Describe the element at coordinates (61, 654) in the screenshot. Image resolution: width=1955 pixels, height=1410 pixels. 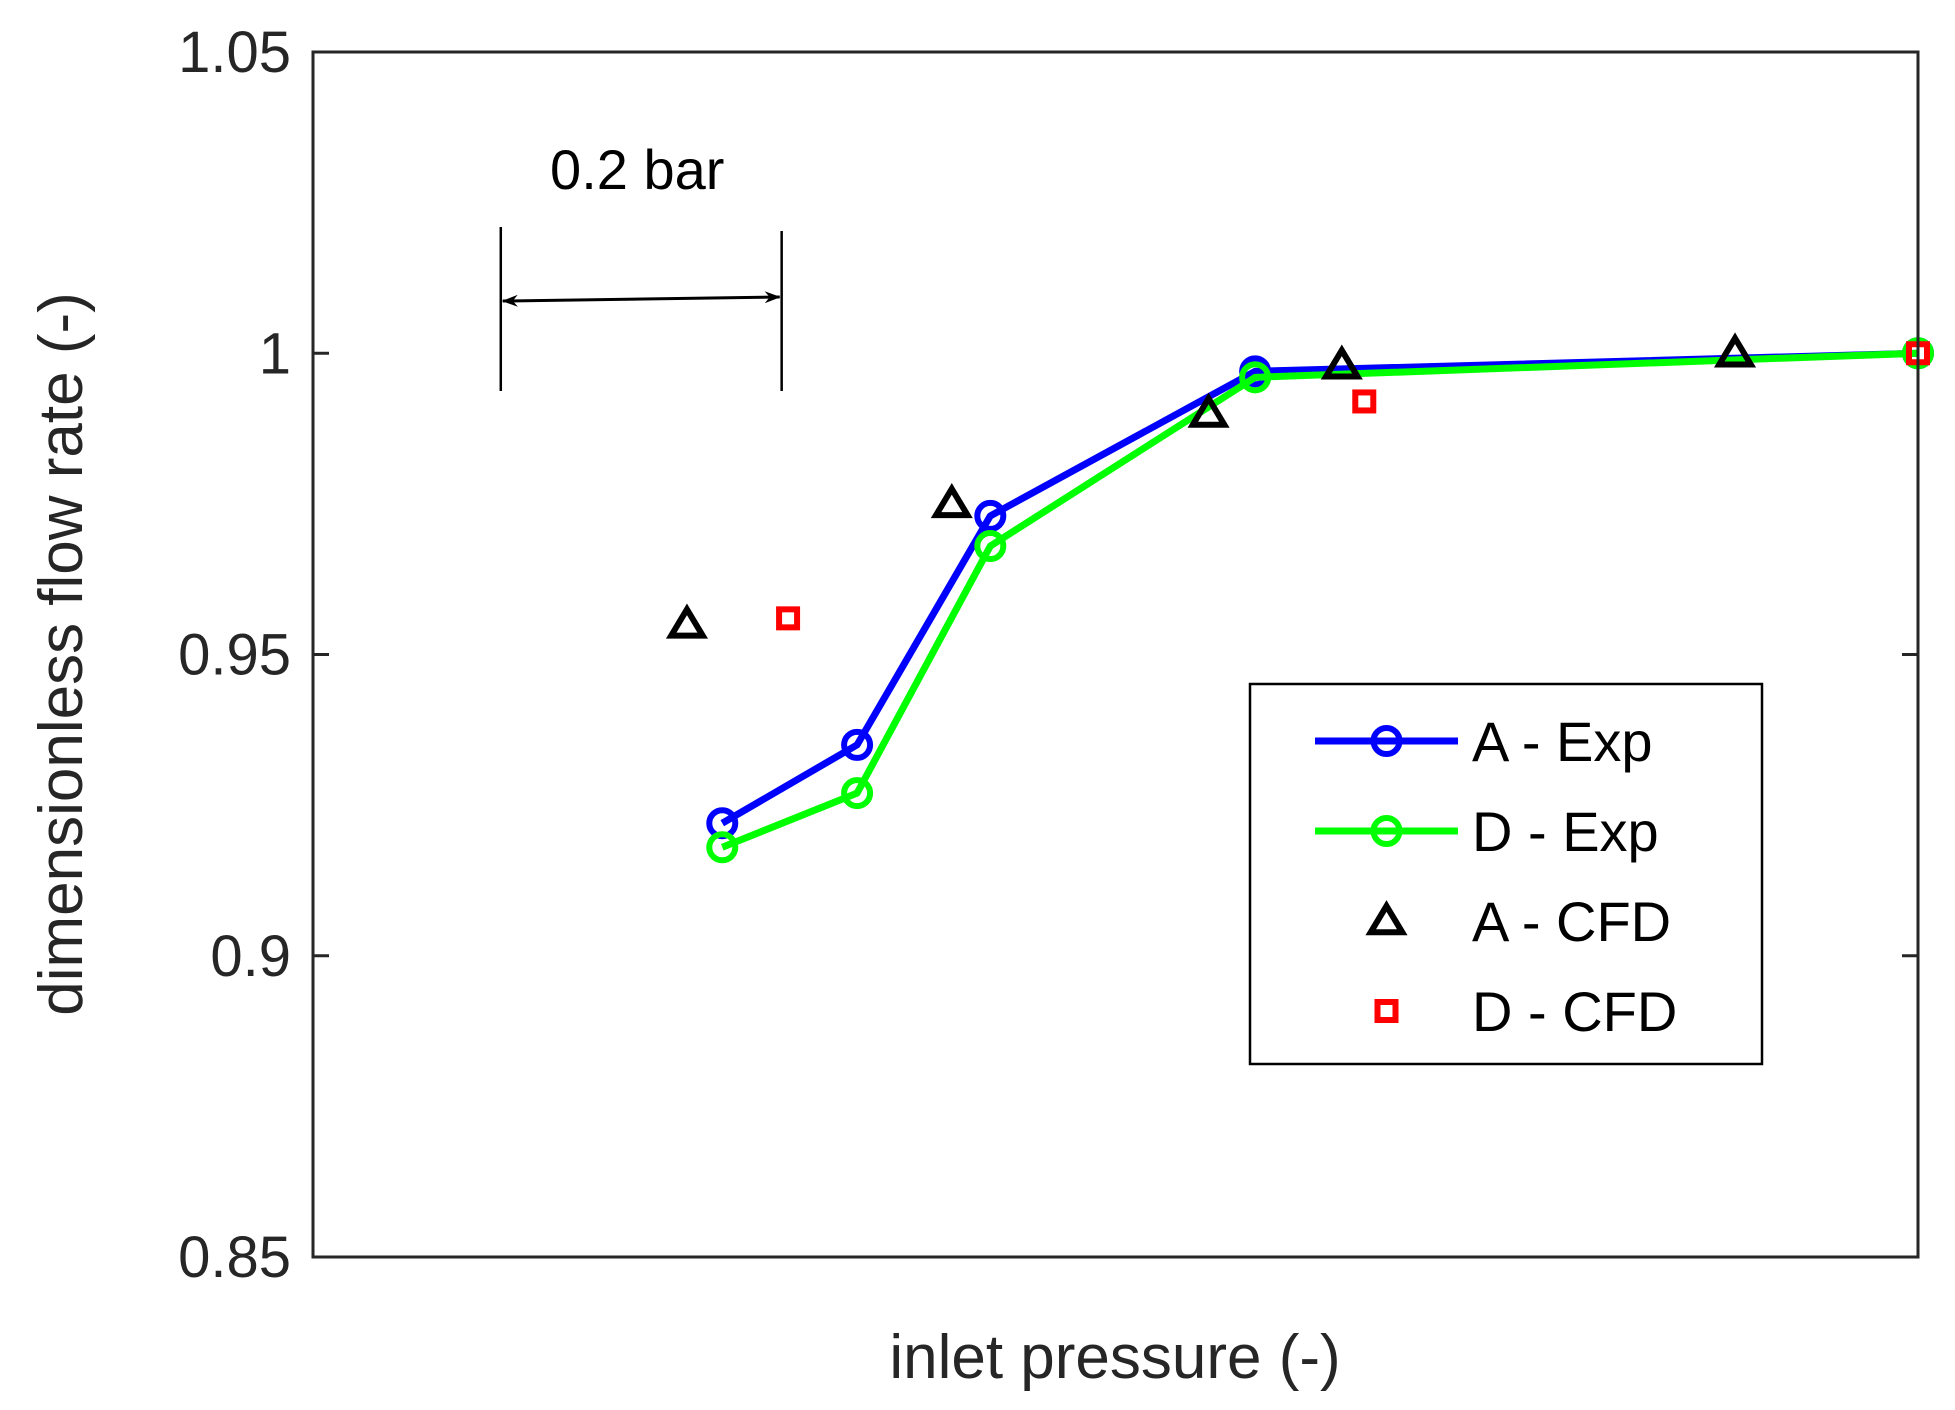
I see `y-axis-label: dimensionless flow rate (-)` at that location.